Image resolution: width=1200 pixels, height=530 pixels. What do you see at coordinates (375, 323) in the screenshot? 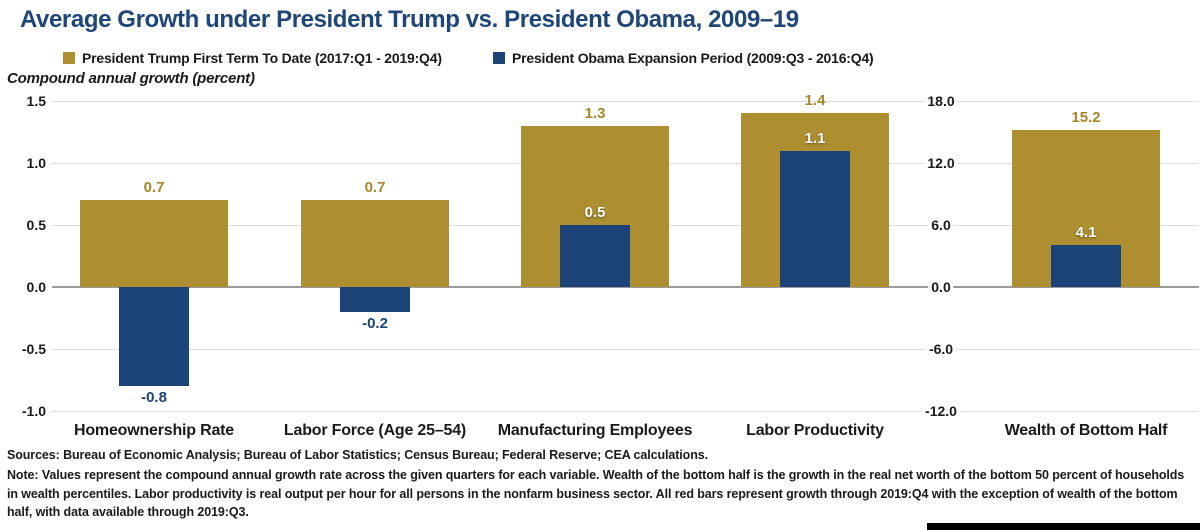
I see `obama-value-label: -0.2` at bounding box center [375, 323].